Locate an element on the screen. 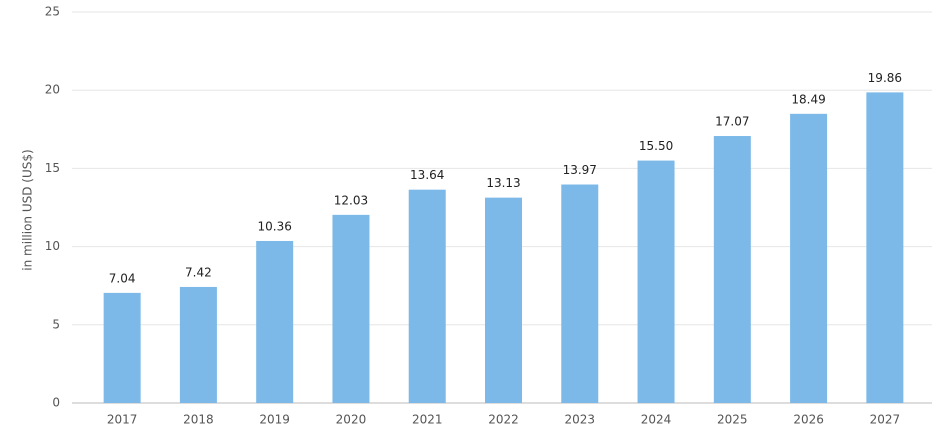 The height and width of the screenshot is (435, 939). y-axis-label: in million USD (US$) is located at coordinates (28, 209).